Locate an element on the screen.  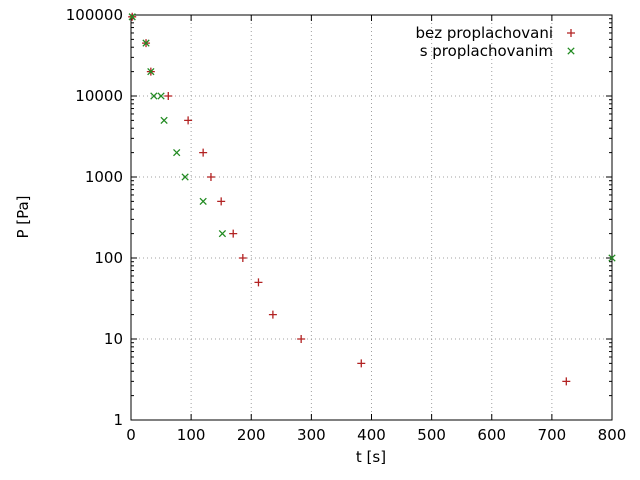
x-tick-label: 700 is located at coordinates (552, 435).